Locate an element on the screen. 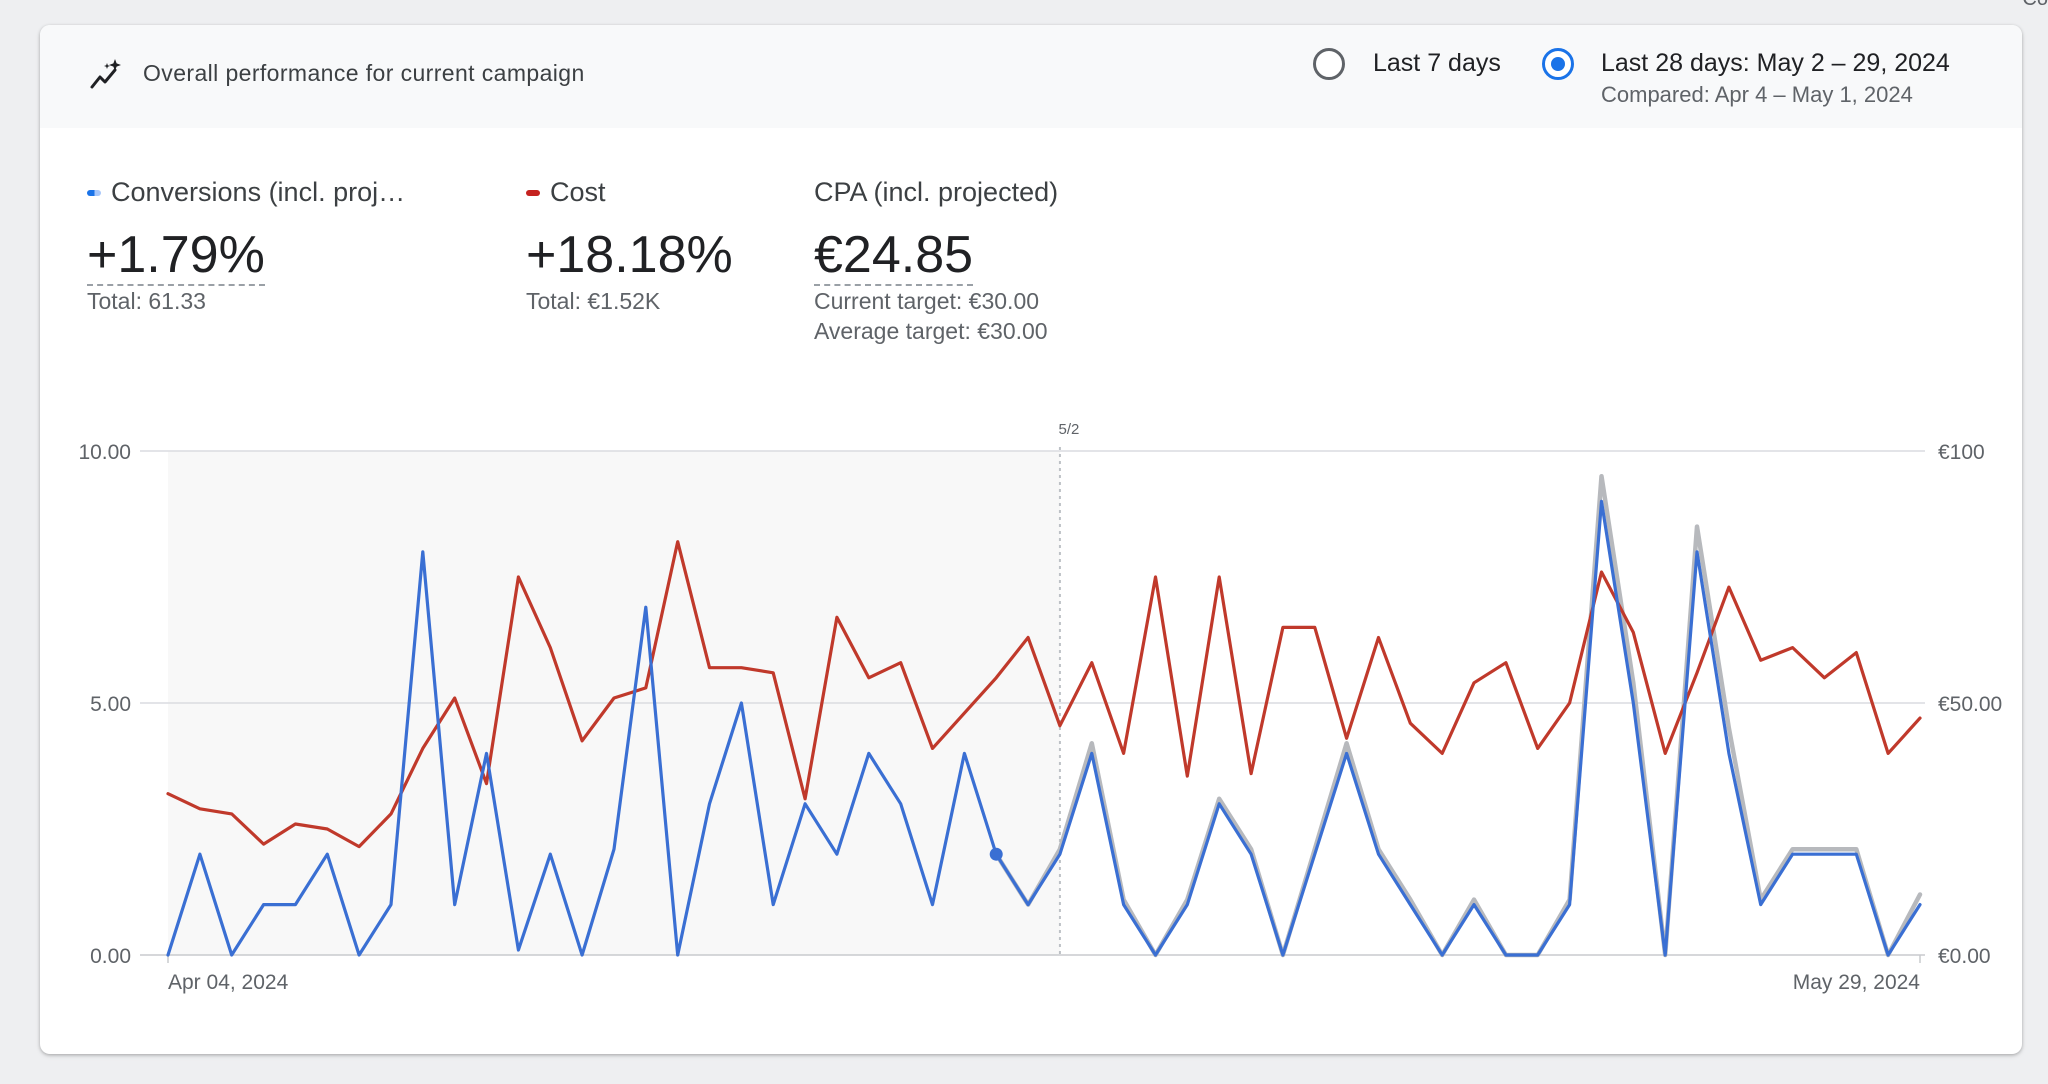  y-left-tick-label: 10.00 is located at coordinates (104, 452).